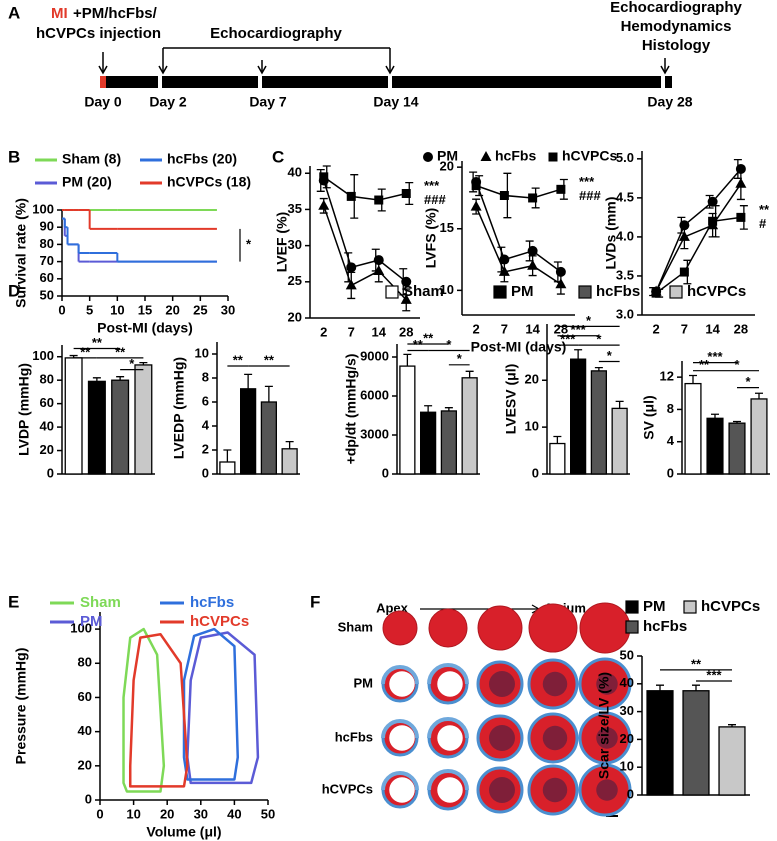 The height and width of the screenshot is (841, 777). I want to click on day-label: Day 7, so click(268, 102).